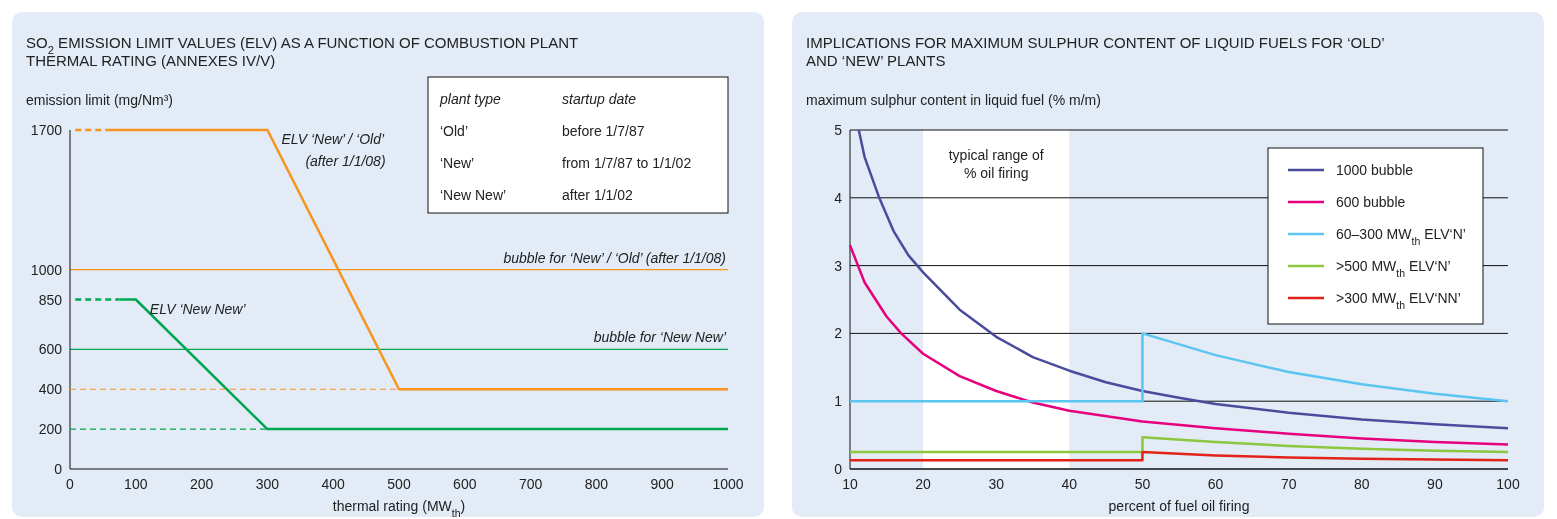  I want to click on band-label: typical range of % oil firing, so click(996, 164).